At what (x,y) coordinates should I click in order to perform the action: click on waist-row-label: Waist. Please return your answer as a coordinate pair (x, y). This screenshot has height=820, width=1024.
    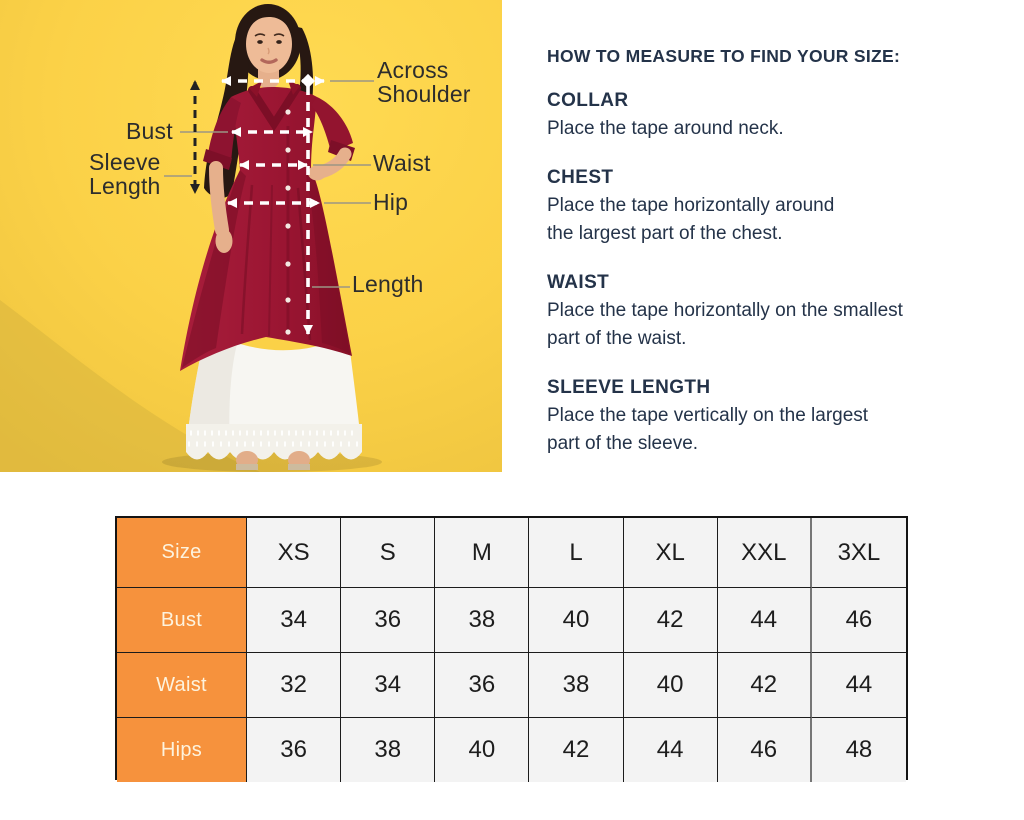
    Looking at the image, I should click on (182, 685).